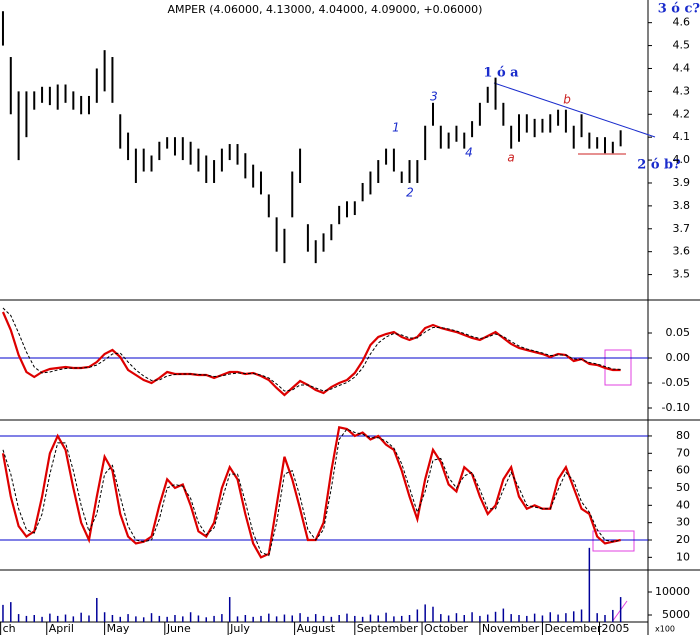  I want to click on annotation: 1 ó a, so click(501, 73).